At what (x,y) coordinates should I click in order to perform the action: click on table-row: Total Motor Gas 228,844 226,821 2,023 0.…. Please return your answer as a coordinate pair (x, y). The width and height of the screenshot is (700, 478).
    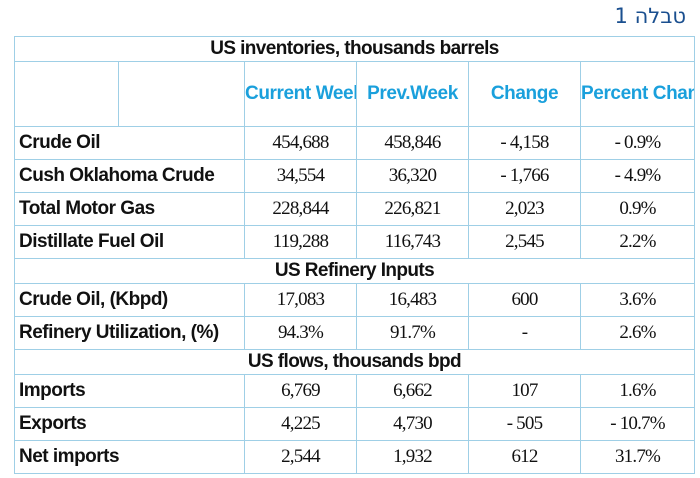
    Looking at the image, I should click on (355, 209).